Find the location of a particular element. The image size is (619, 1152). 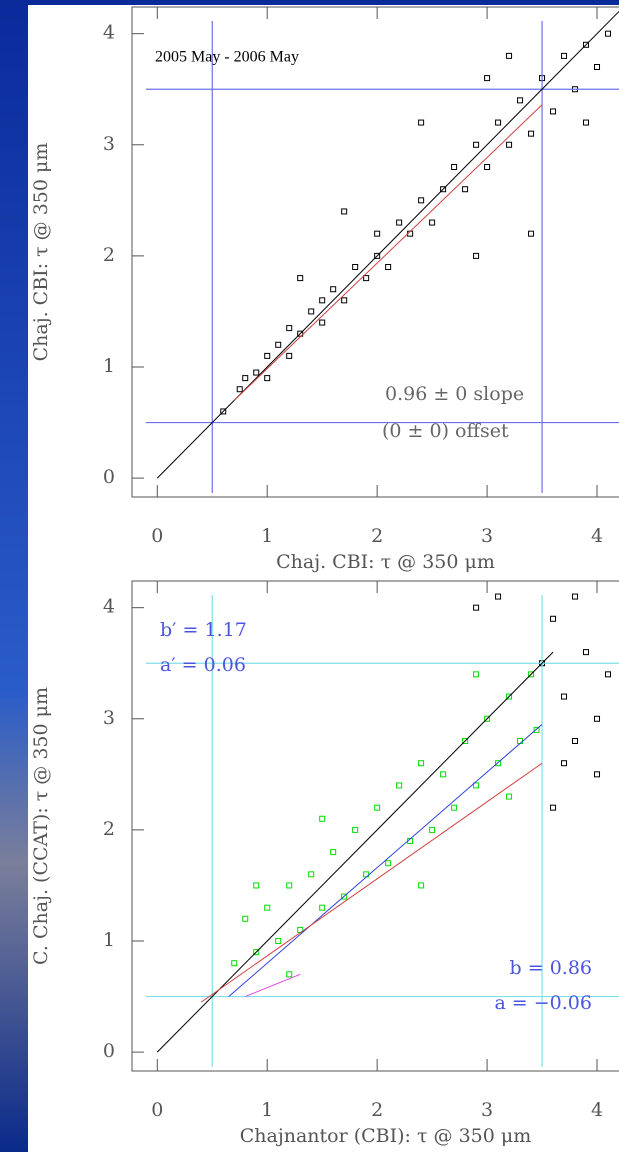

x-tick-label: 1 is located at coordinates (267, 1110).